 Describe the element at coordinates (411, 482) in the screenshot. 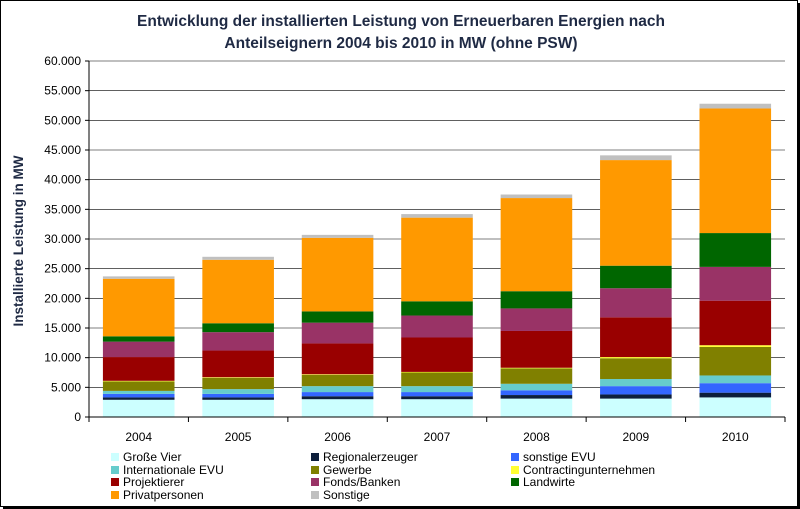

I see `legend-item: Fonds/Banken` at that location.